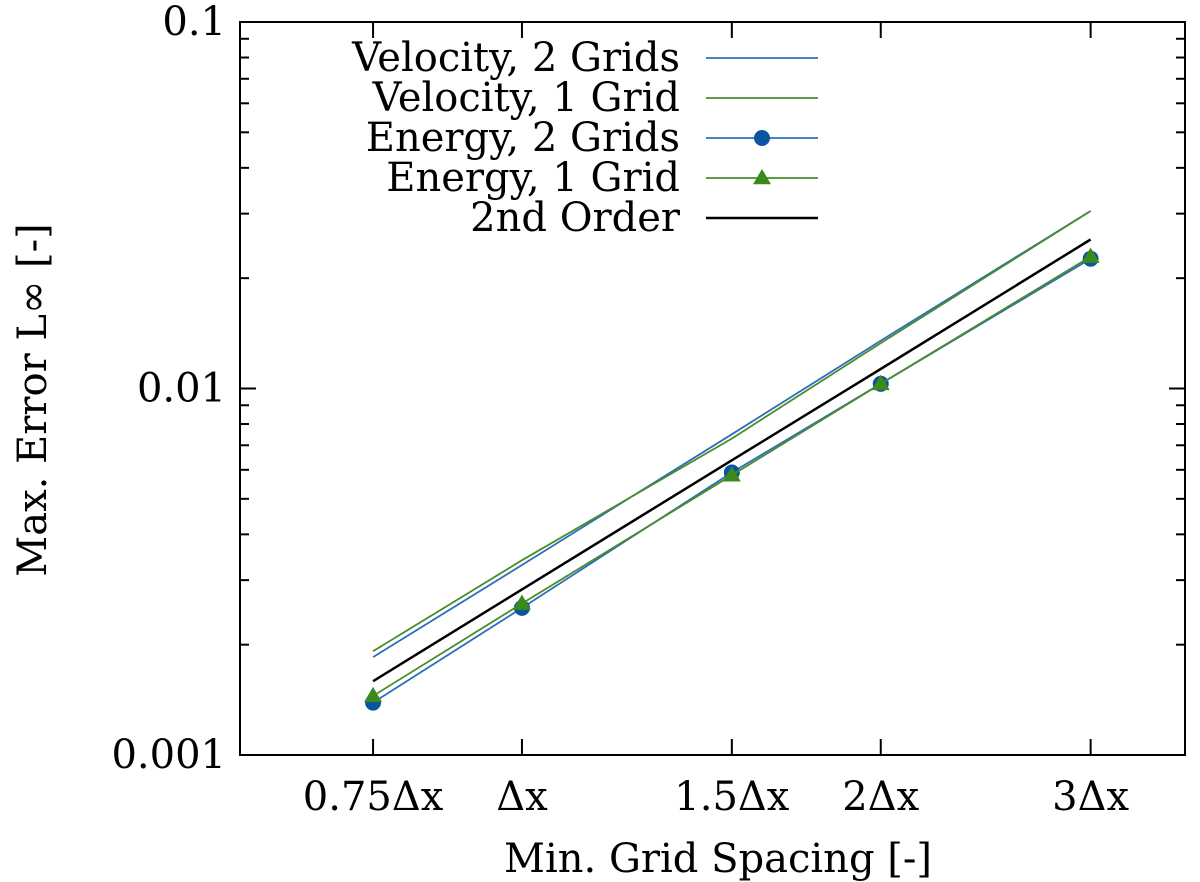 This screenshot has width=1200, height=882. I want to click on data-point-circle, so click(762, 138).